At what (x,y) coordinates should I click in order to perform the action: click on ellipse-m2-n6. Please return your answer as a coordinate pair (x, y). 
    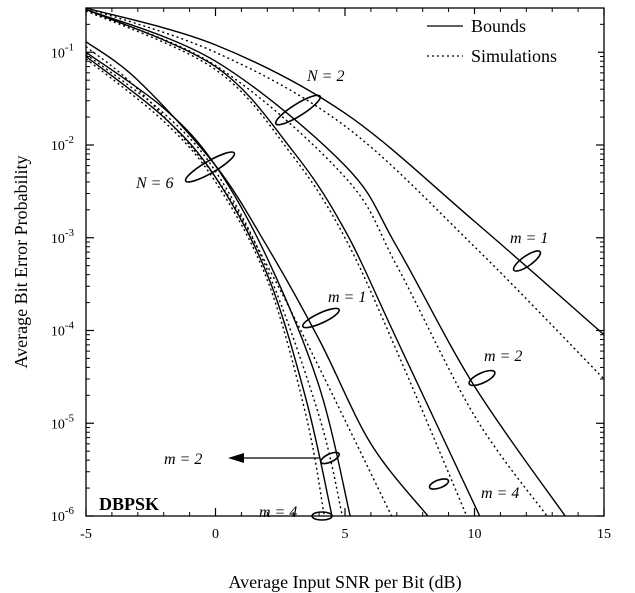
    Looking at the image, I should click on (330, 458).